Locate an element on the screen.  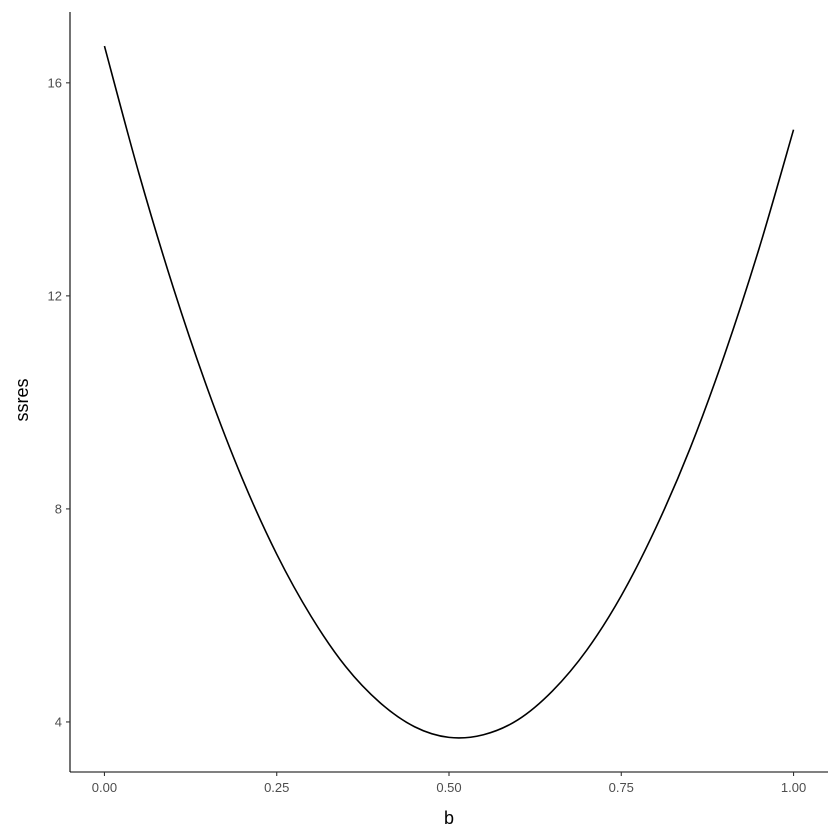
y-tick-label: 4 is located at coordinates (58, 721).